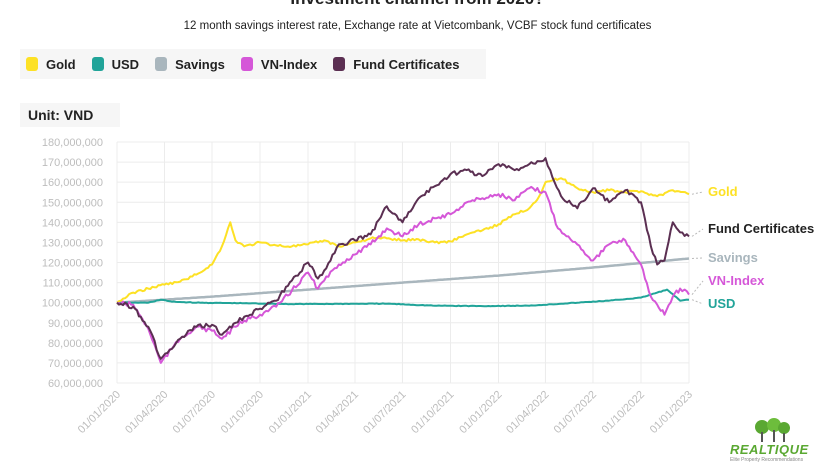 The height and width of the screenshot is (467, 835). What do you see at coordinates (75, 364) in the screenshot?
I see `y-tick-label: 70,000,000` at bounding box center [75, 364].